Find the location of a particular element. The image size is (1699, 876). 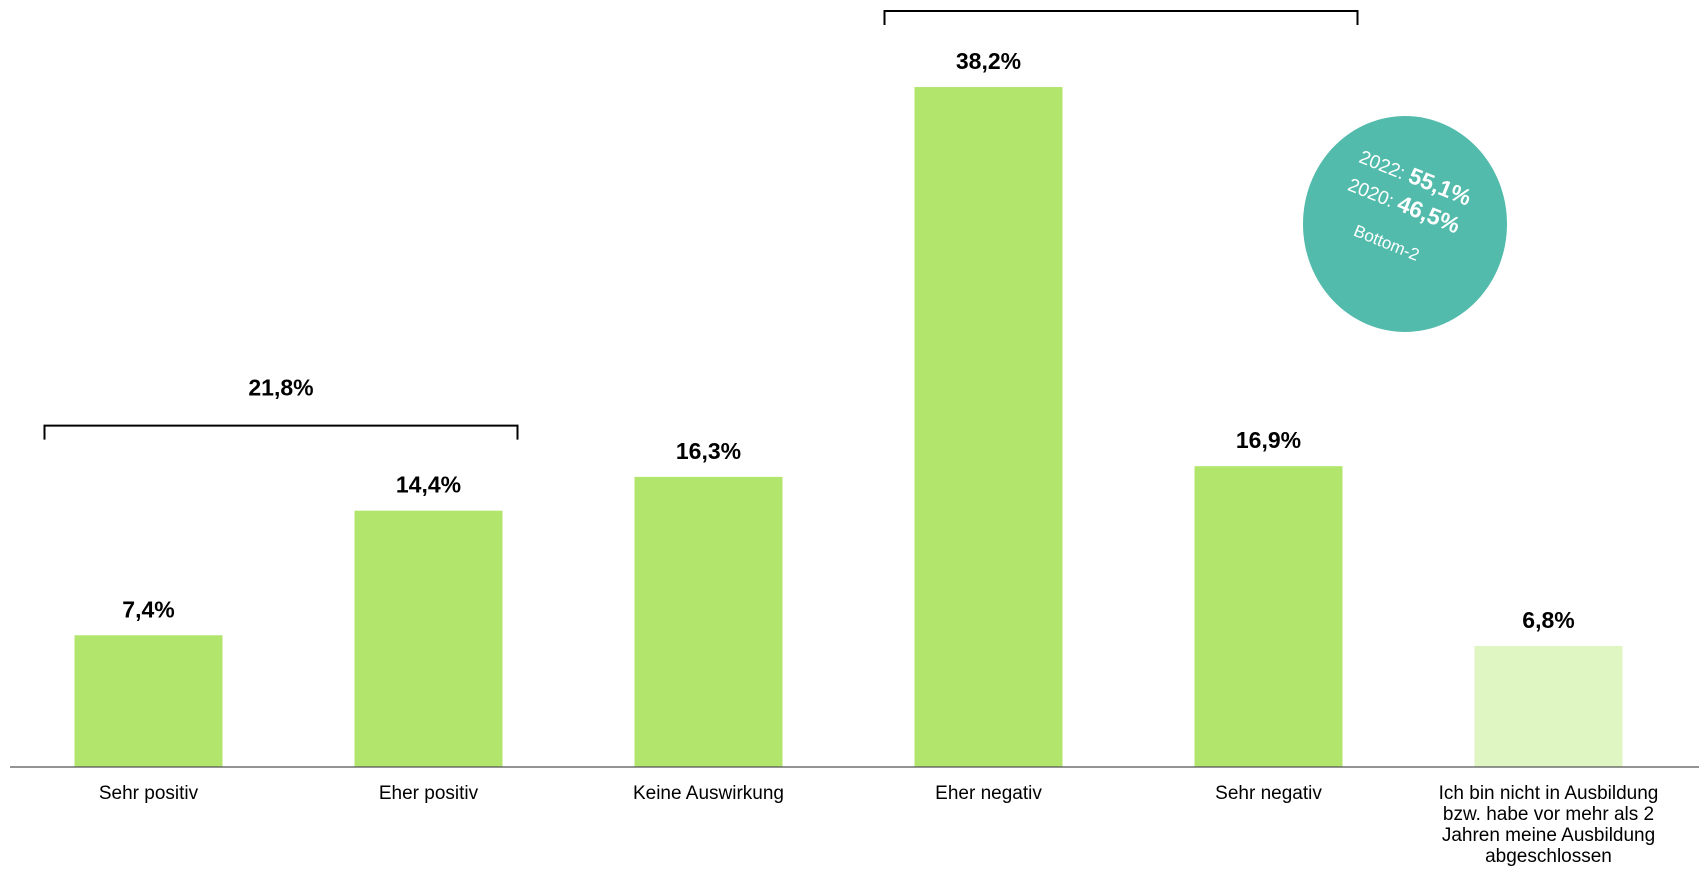

bracket-label: 21,8% is located at coordinates (280, 388).